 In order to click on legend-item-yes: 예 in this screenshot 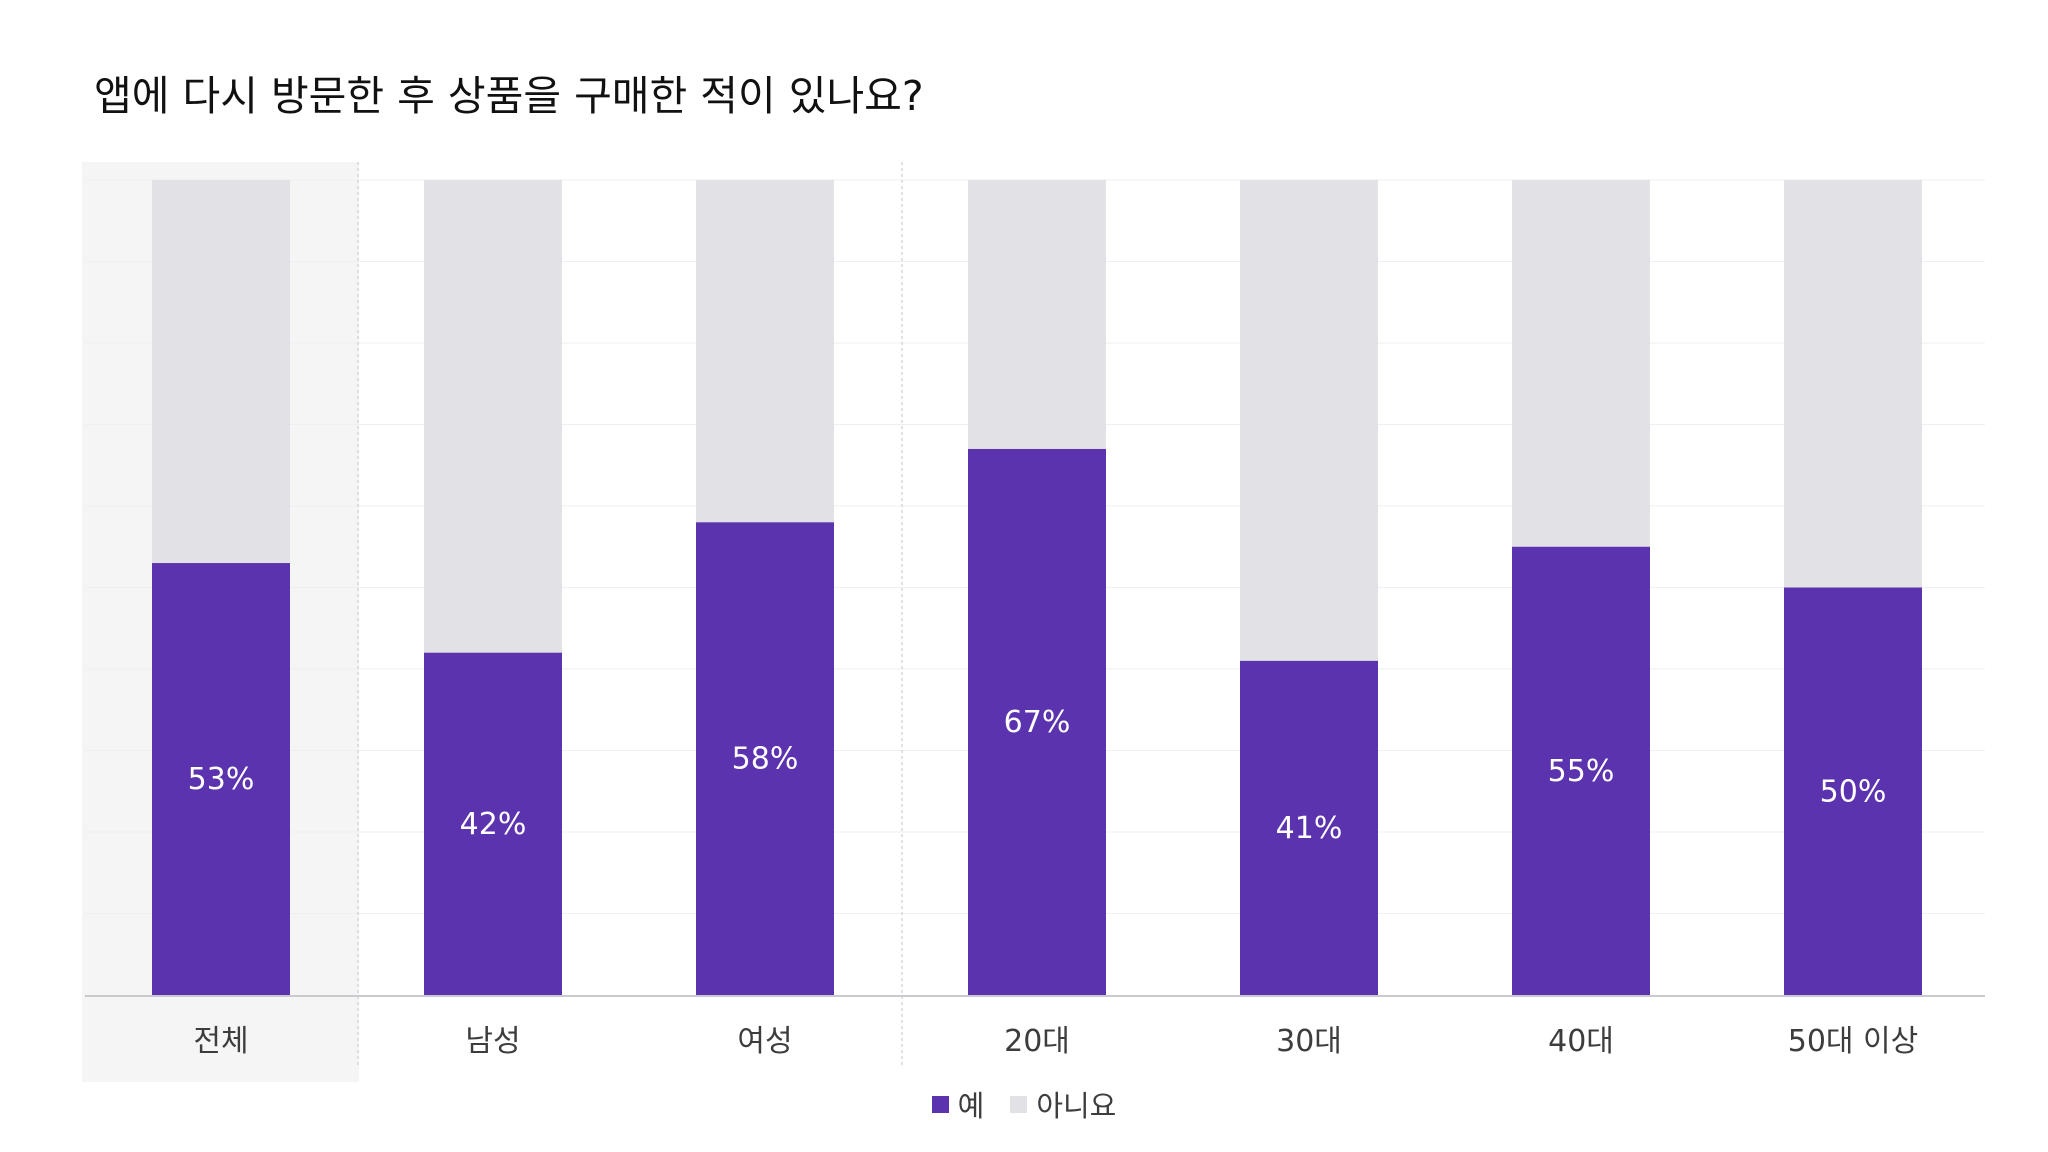, I will do `click(958, 1104)`.